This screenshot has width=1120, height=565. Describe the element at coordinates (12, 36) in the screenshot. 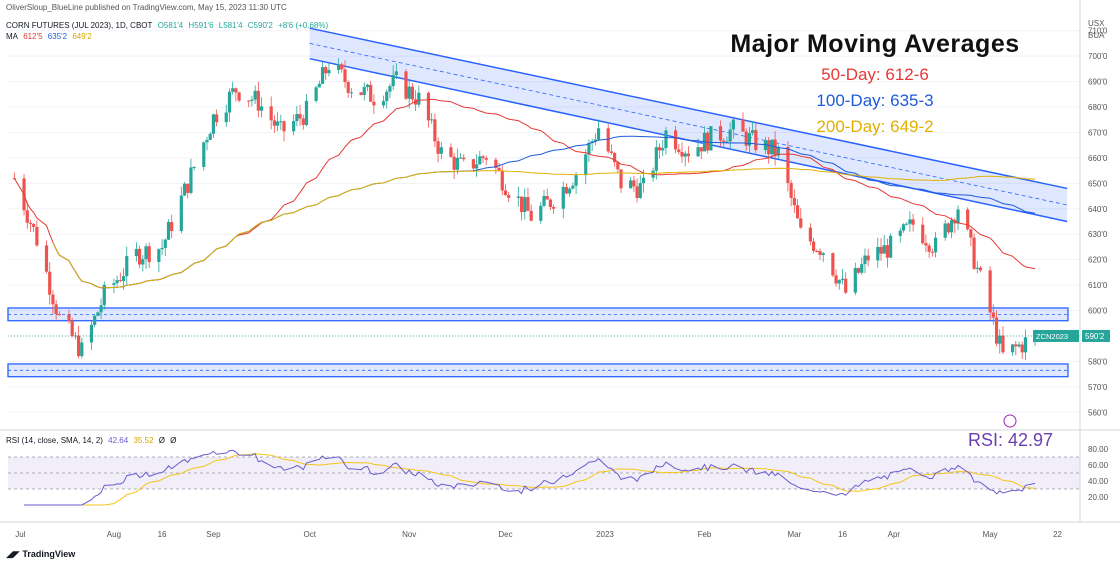

I see `ma-label: MA` at that location.